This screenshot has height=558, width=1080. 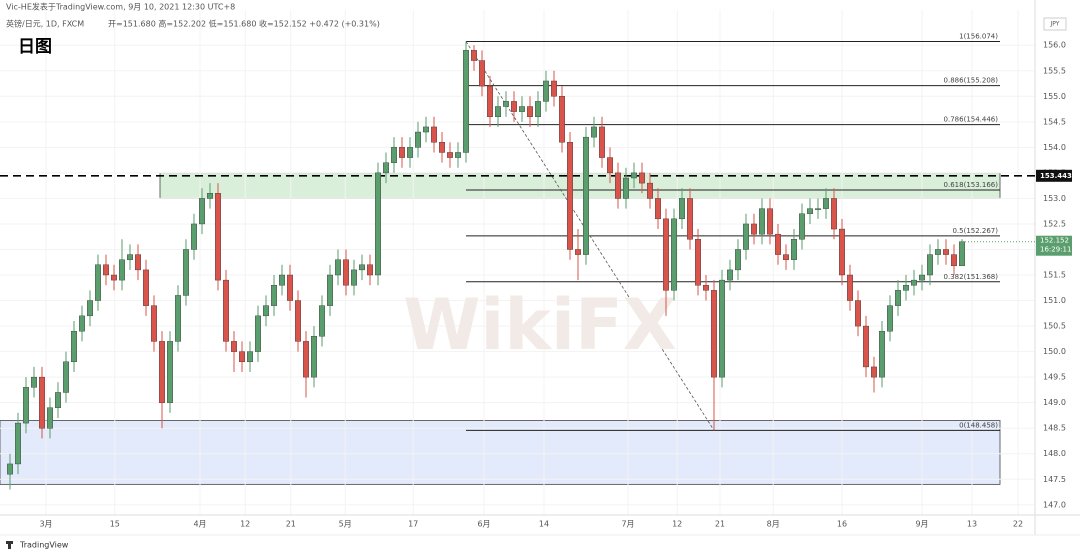 I want to click on y-tick-label: 156.0, so click(x=1054, y=45).